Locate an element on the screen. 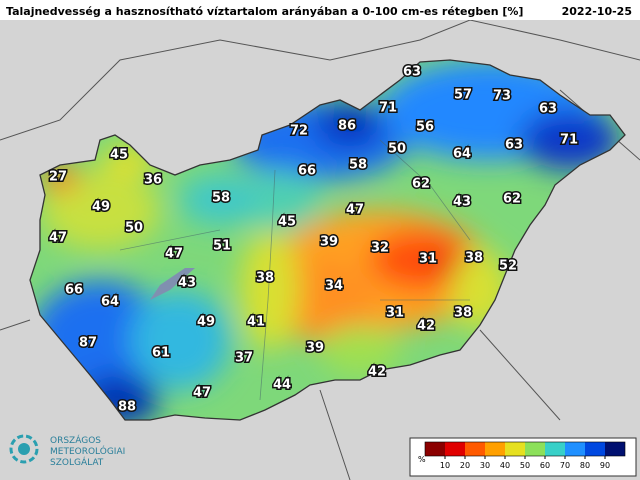  station-label: 57 is located at coordinates (463, 95).